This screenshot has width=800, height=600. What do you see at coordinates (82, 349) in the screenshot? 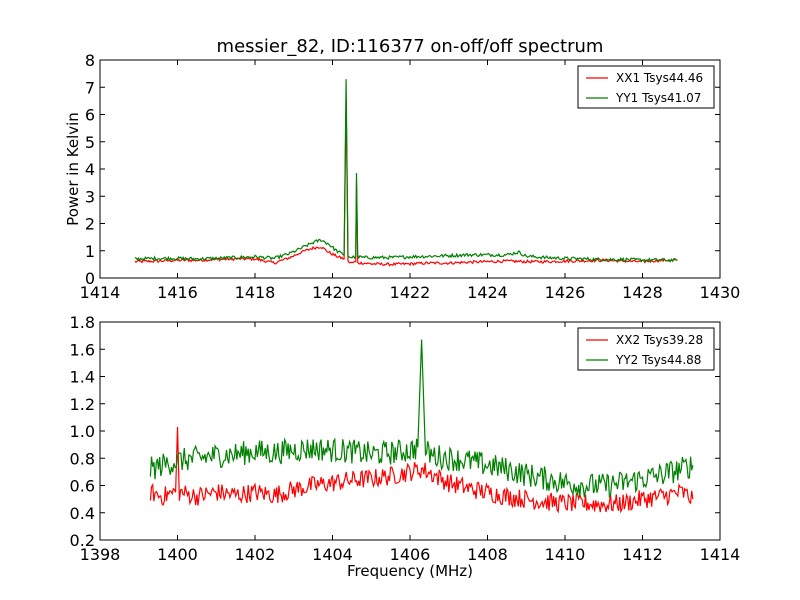
I see `y-tick-label: 1.6` at bounding box center [82, 349].